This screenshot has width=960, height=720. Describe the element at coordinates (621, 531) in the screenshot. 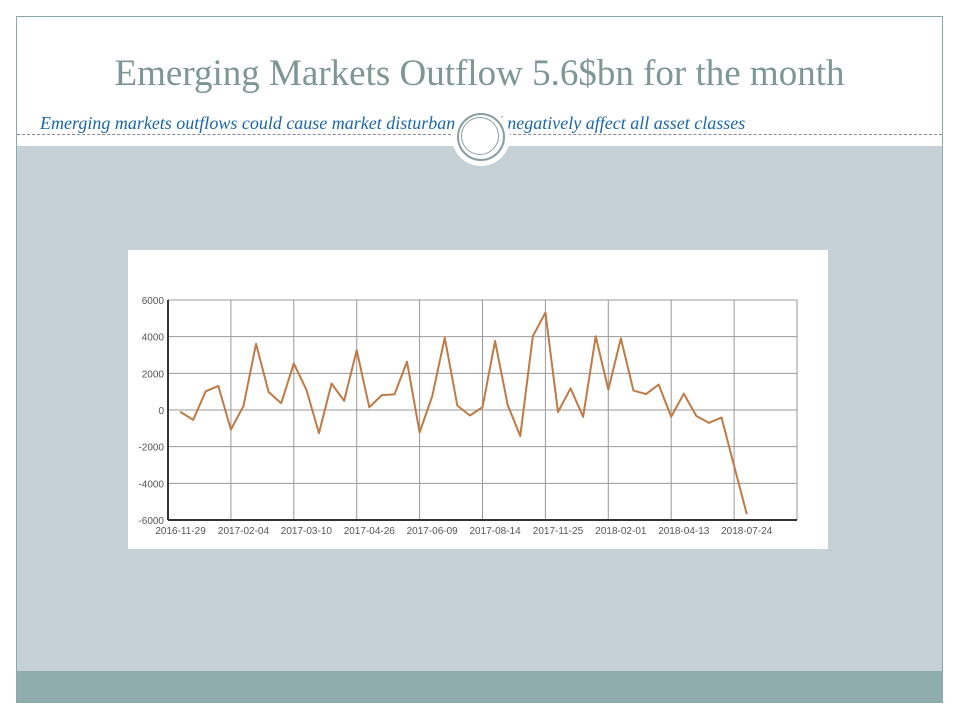

I see `x-tick-label: 2018-02-01` at that location.